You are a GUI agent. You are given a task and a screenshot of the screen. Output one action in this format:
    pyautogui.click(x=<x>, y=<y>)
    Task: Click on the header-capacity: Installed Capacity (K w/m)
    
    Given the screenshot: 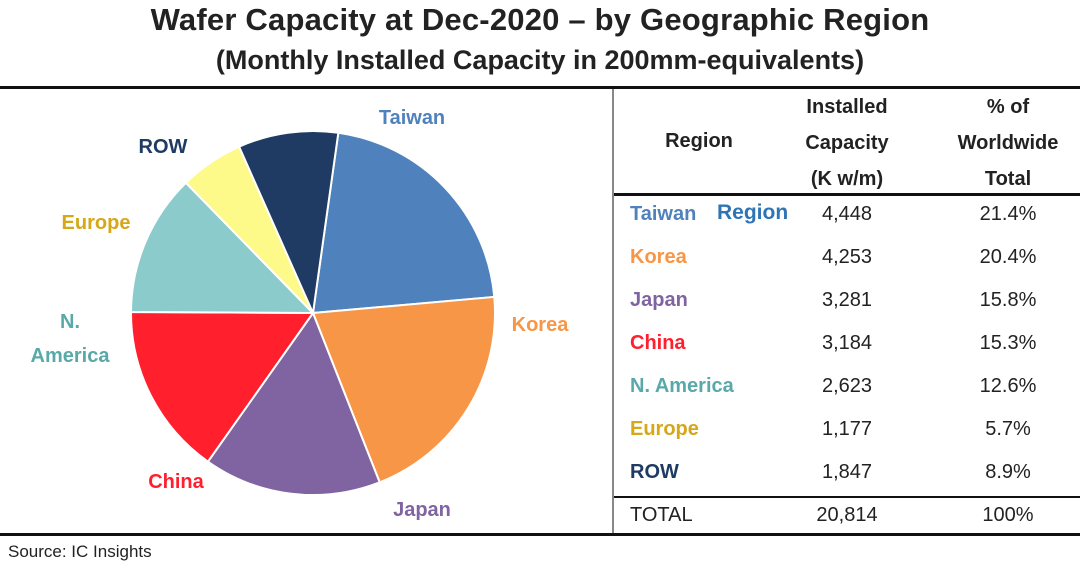 What is the action you would take?
    pyautogui.click(x=847, y=143)
    